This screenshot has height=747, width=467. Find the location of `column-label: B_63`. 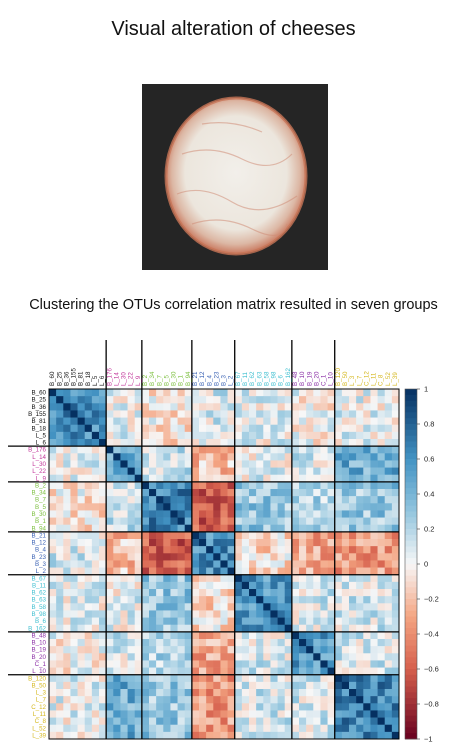

column-label: B_63 is located at coordinates (259, 378).